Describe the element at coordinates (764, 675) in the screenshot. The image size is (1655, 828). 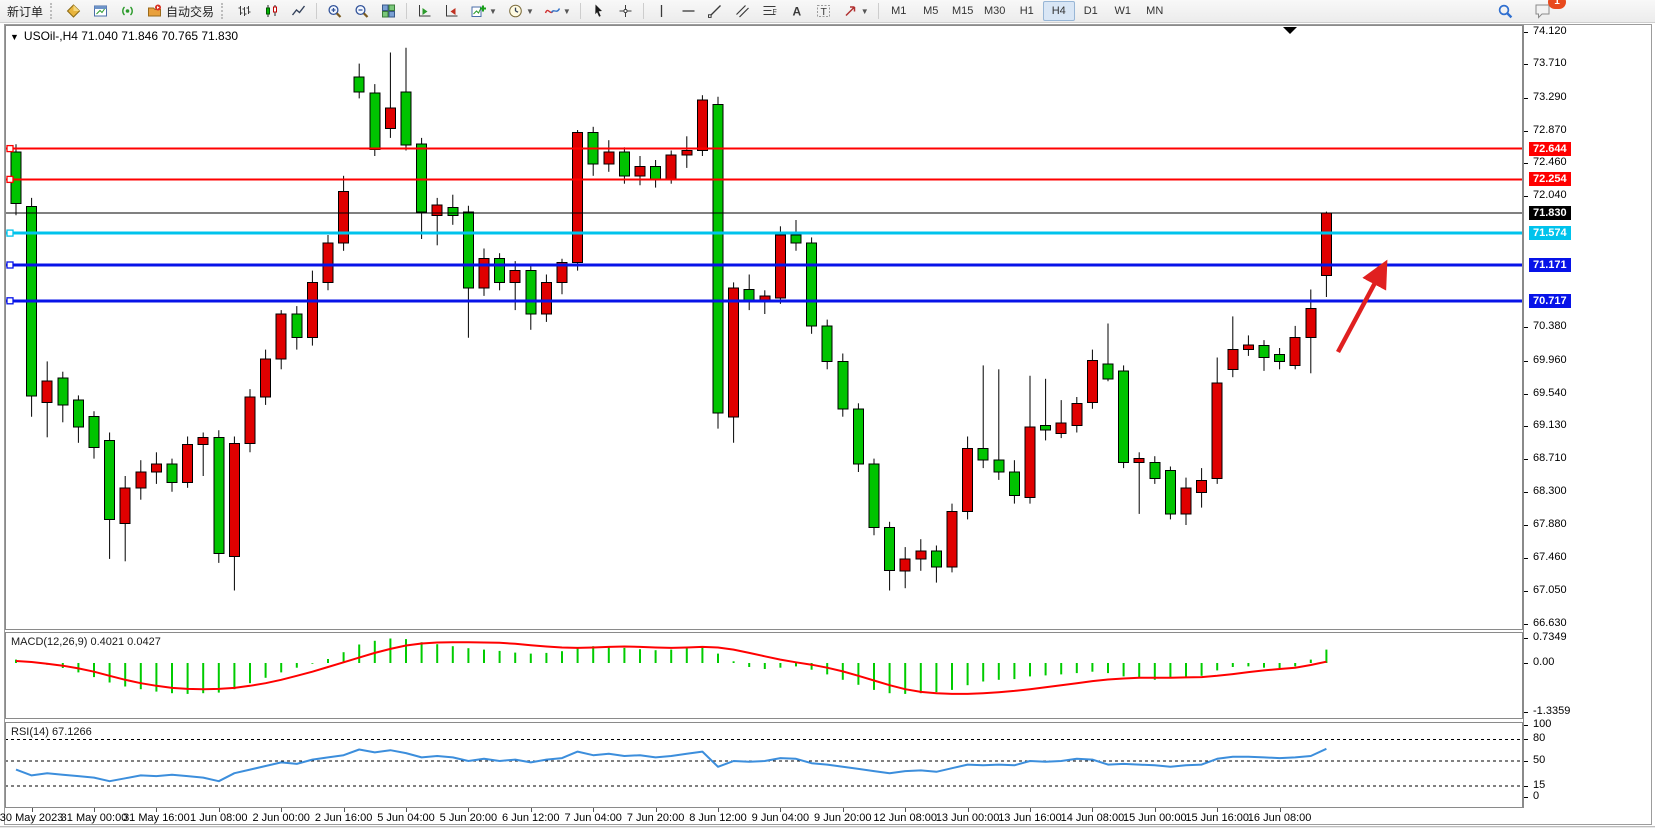
I see `macd-panel-surface` at that location.